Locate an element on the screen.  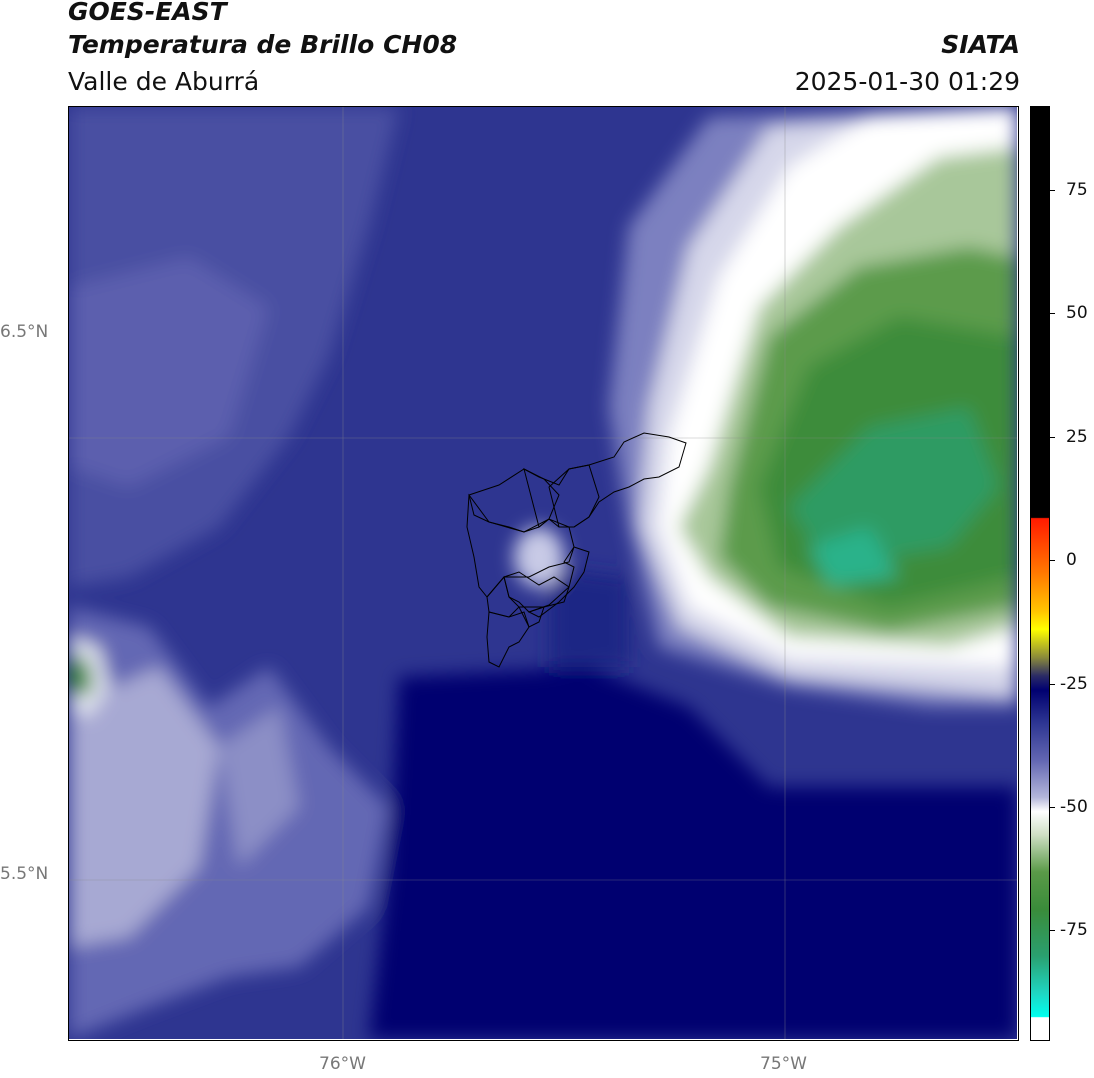
cb-label-0: 0 is located at coordinates (1071, 560).